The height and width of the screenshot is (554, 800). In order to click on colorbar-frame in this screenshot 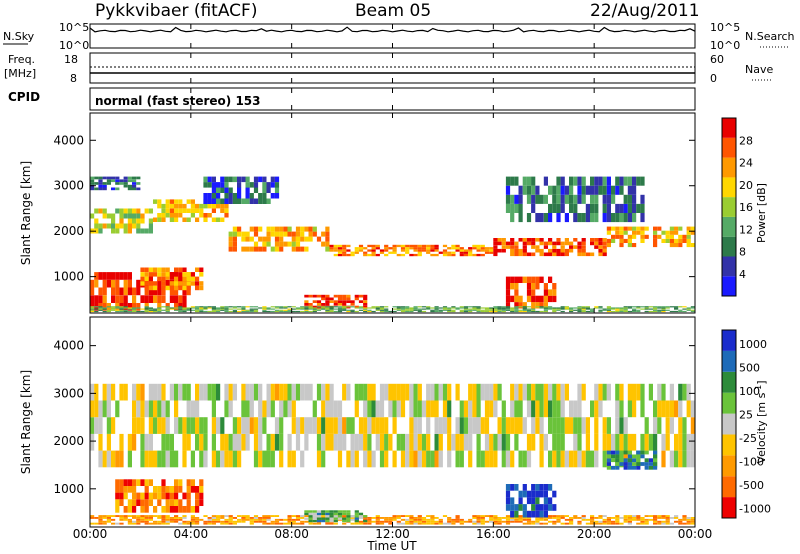, I will do `click(729, 424)`.